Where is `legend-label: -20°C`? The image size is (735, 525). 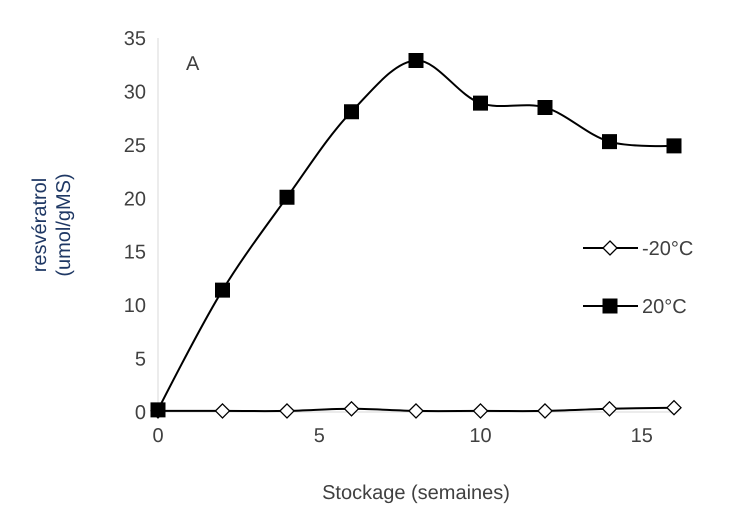 legend-label: -20°C is located at coordinates (668, 249).